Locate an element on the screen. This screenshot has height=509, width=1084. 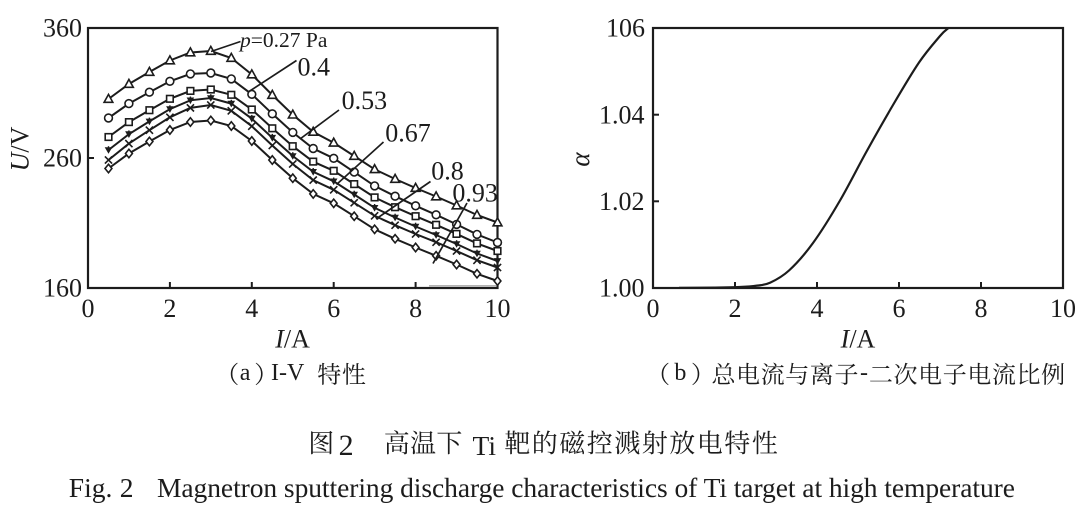
svg-text: α is located at coordinates (580, 159).